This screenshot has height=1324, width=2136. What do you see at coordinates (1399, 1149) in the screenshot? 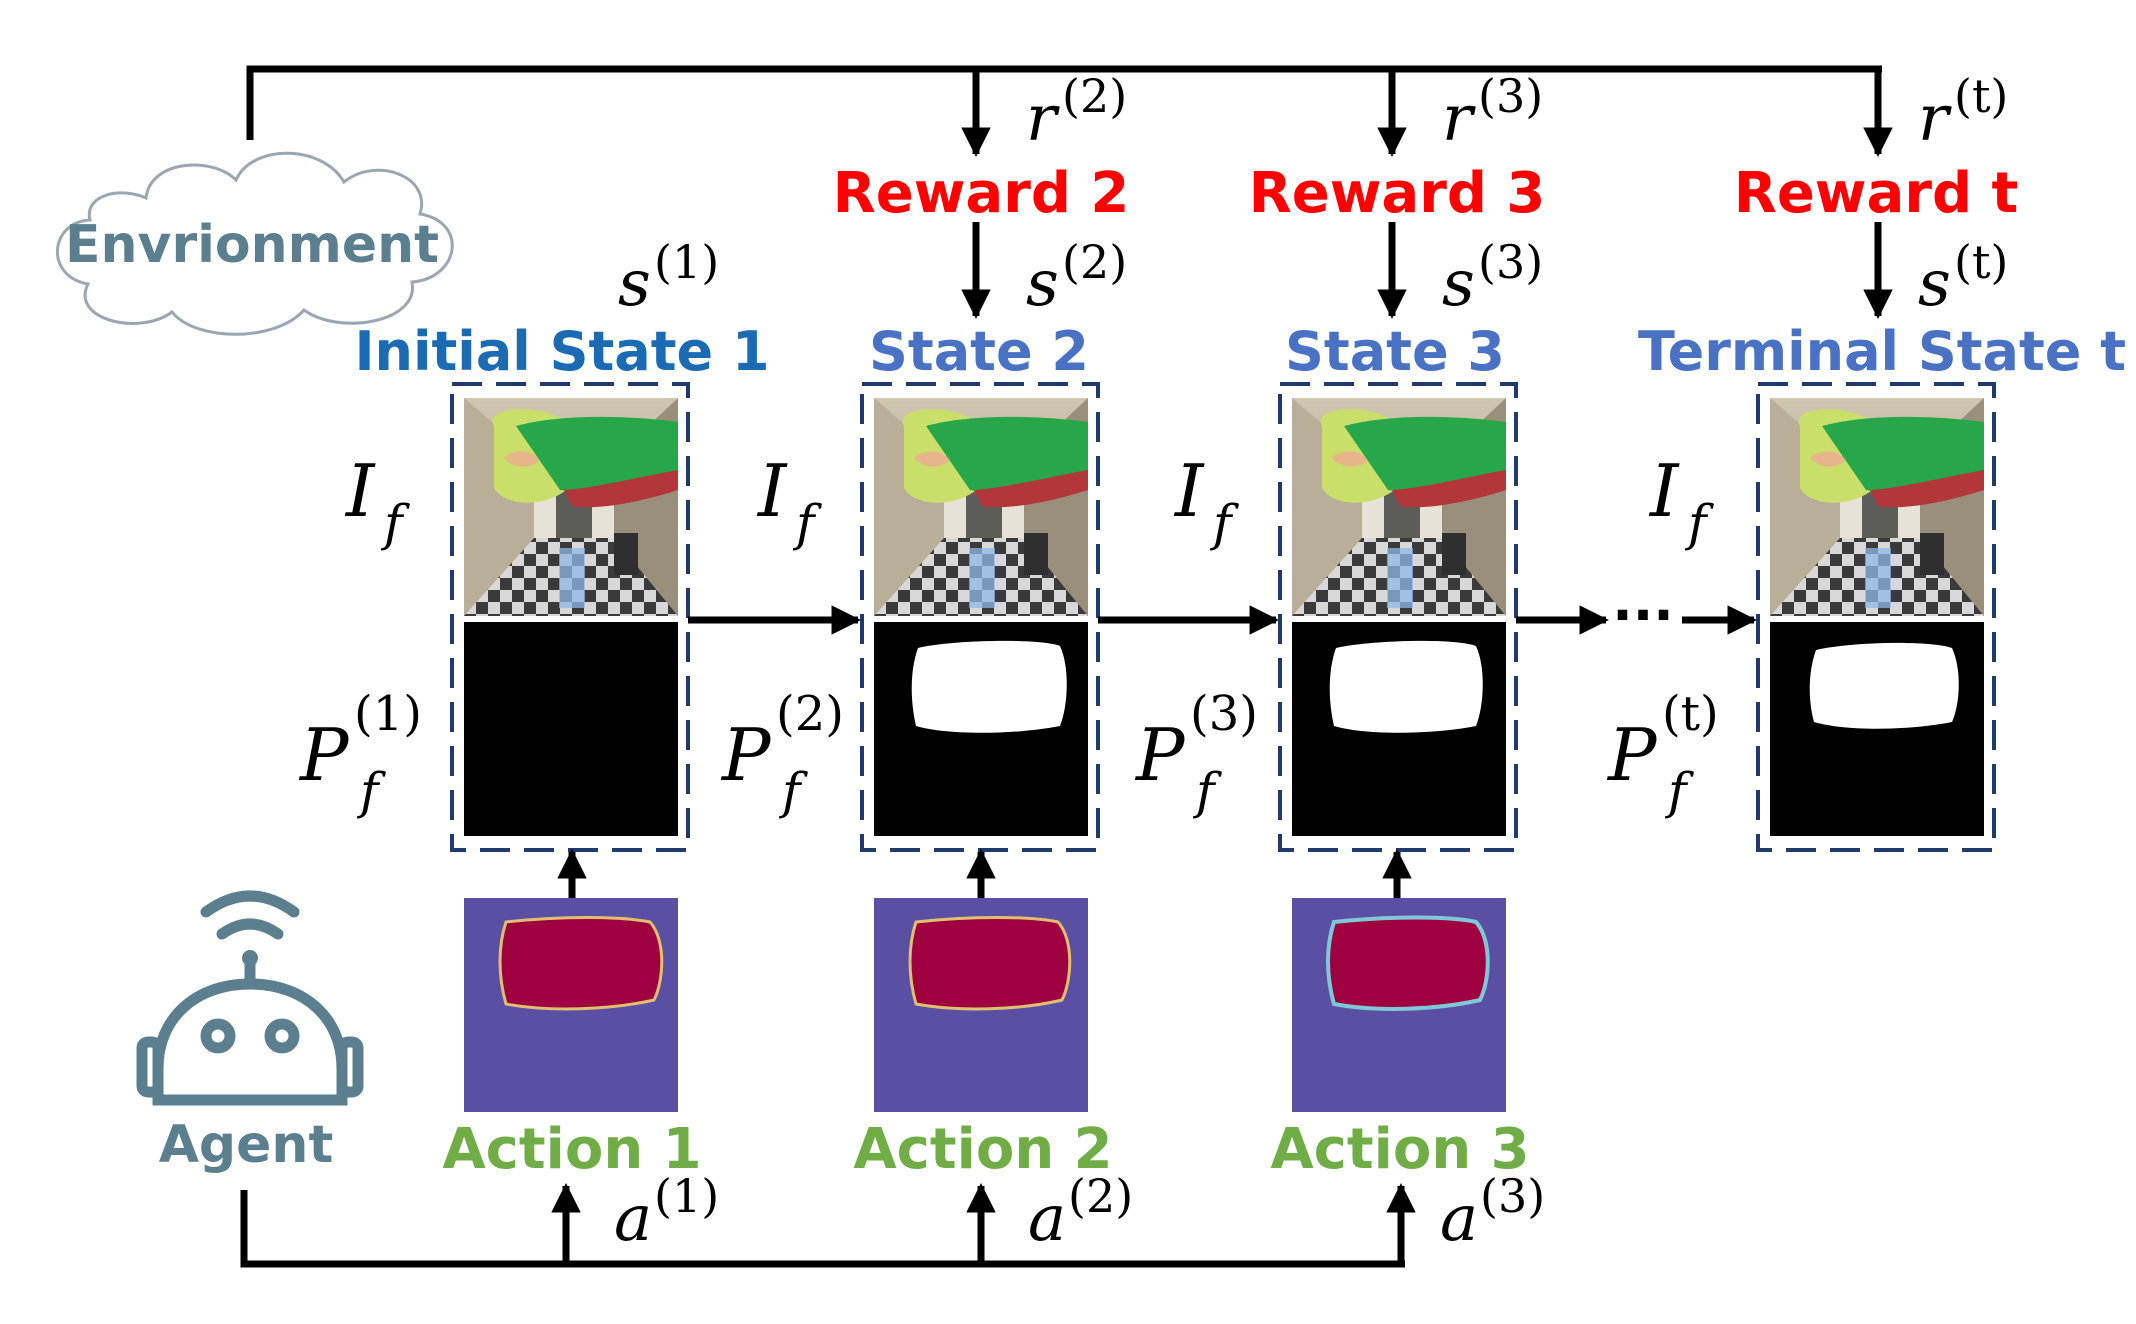
I see `action-label-3: Action 3` at bounding box center [1399, 1149].